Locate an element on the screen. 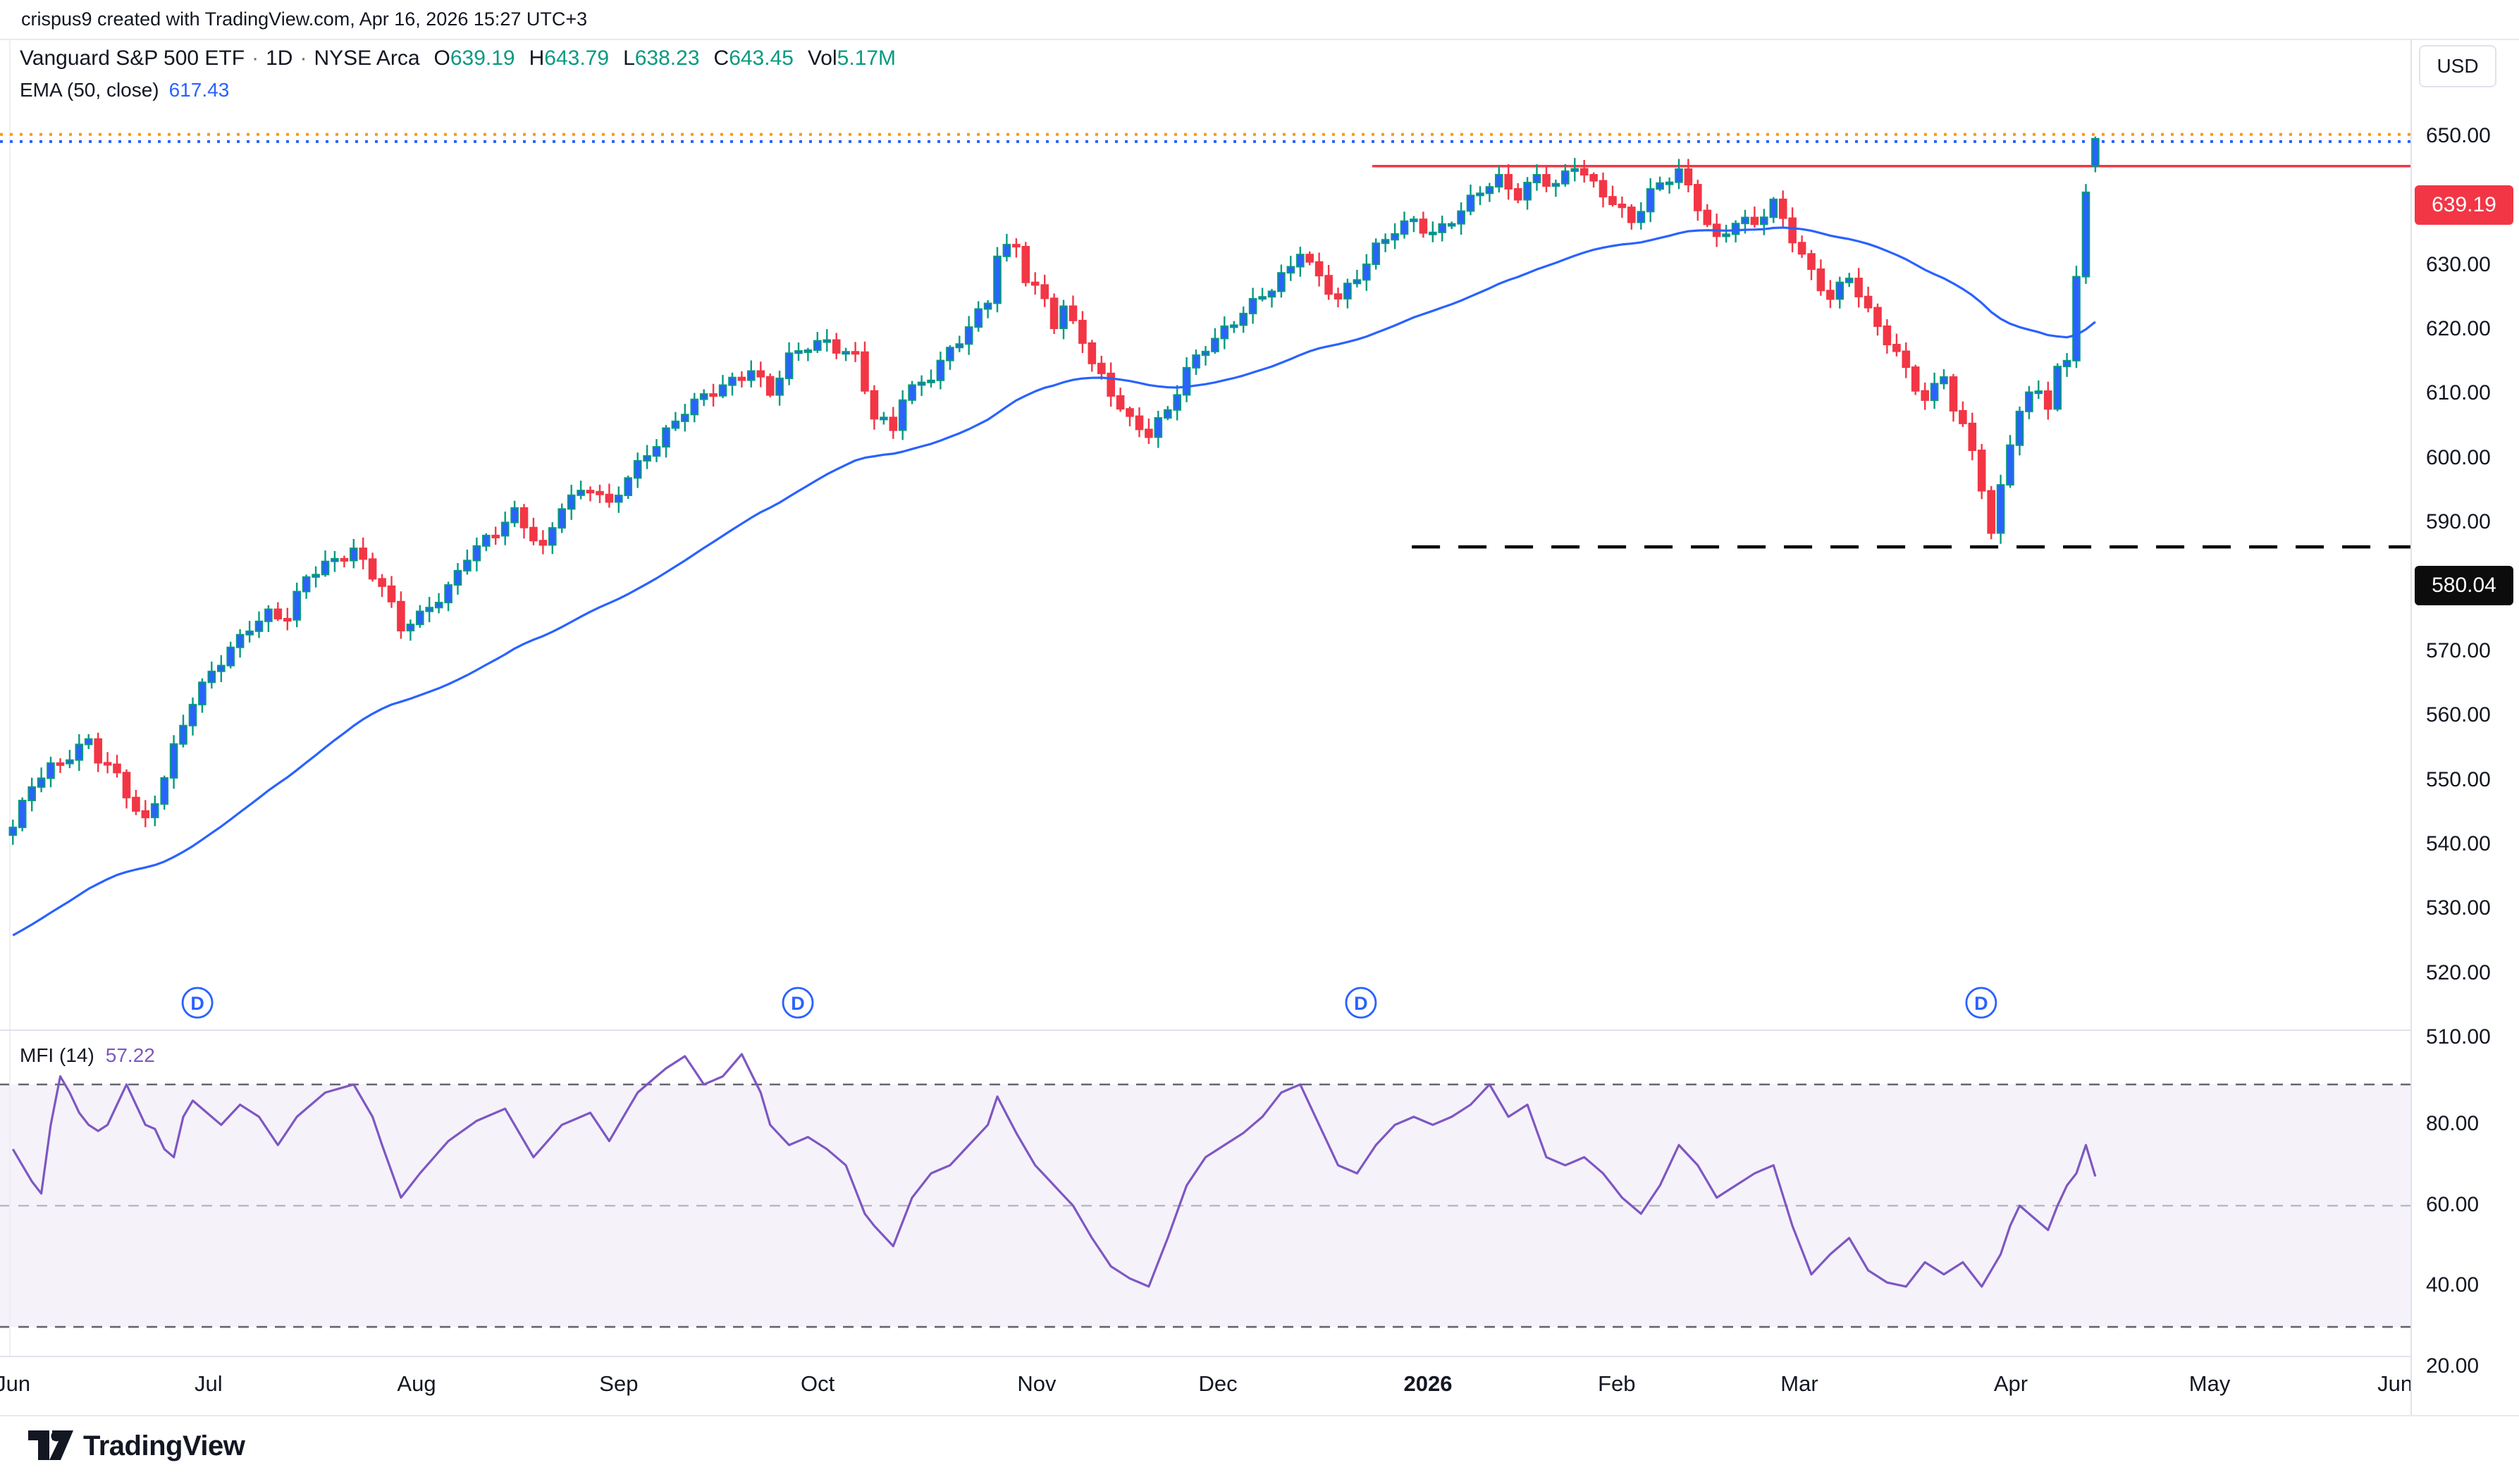 This screenshot has width=2519, height=1484. price-badge: 639.19 is located at coordinates (2464, 205).